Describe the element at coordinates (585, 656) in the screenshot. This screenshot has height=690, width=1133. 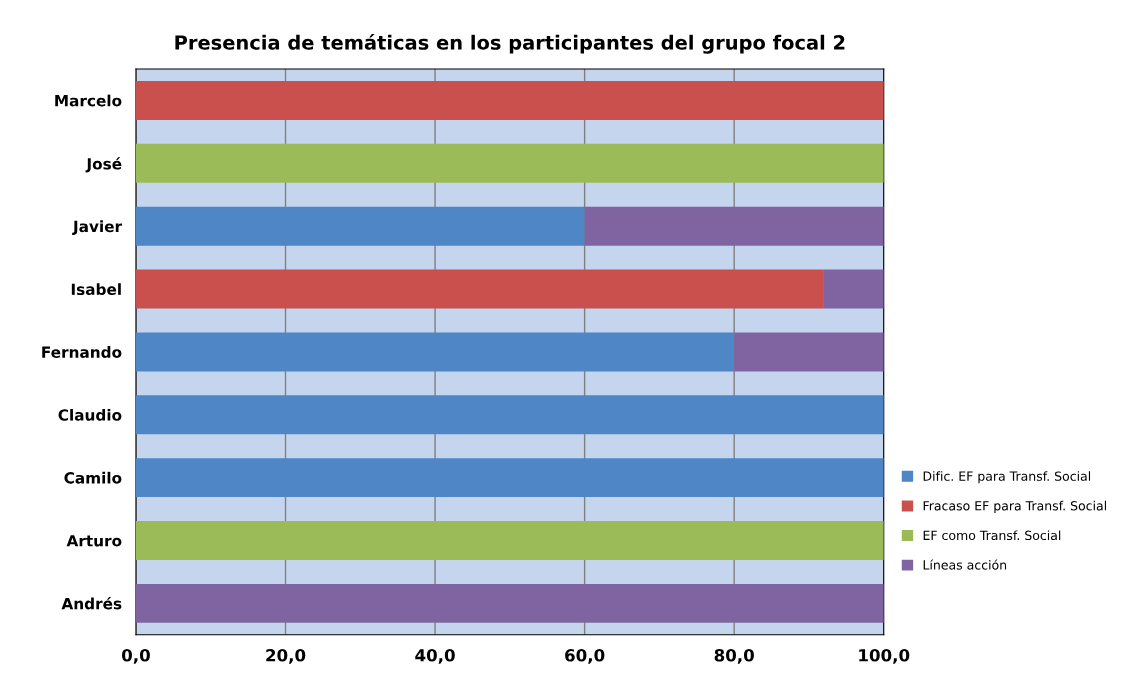
I see `x-tick-label: 60,0` at that location.